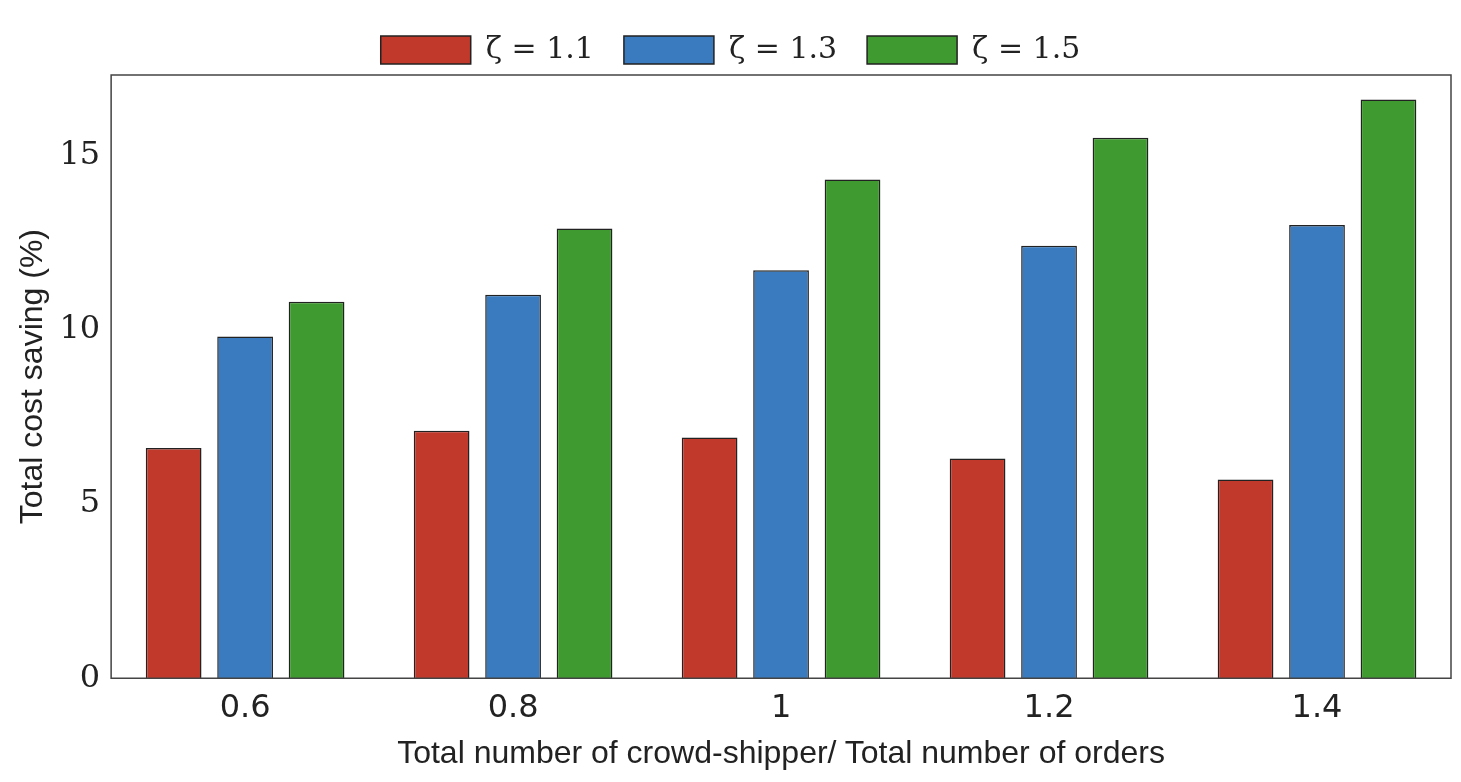 The image size is (1461, 782). I want to click on x-tick-label: 1.2, so click(1049, 705).